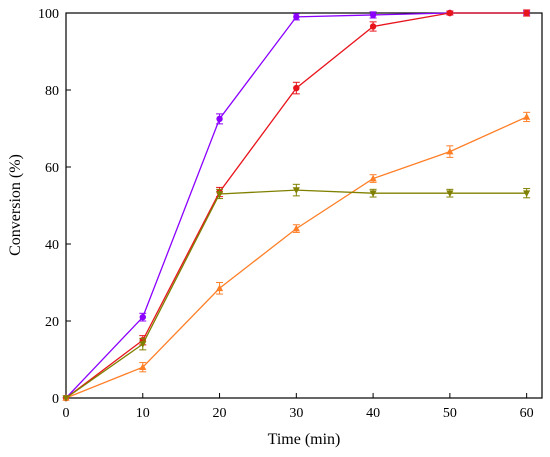  I want to click on x-tick-label: 50, so click(450, 413).